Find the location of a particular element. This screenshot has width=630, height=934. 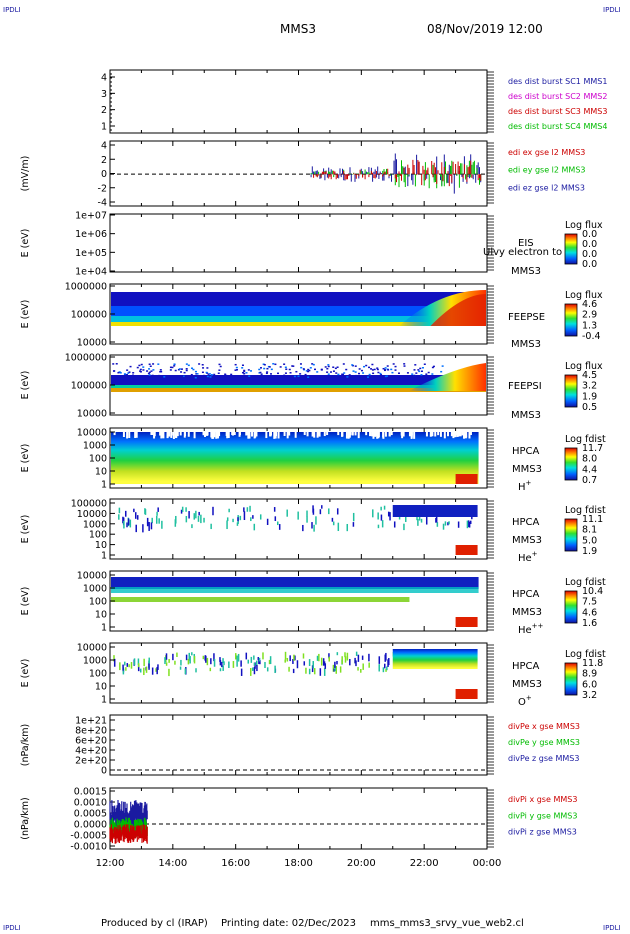

y-tick-label: 100000 is located at coordinates (89, 386).